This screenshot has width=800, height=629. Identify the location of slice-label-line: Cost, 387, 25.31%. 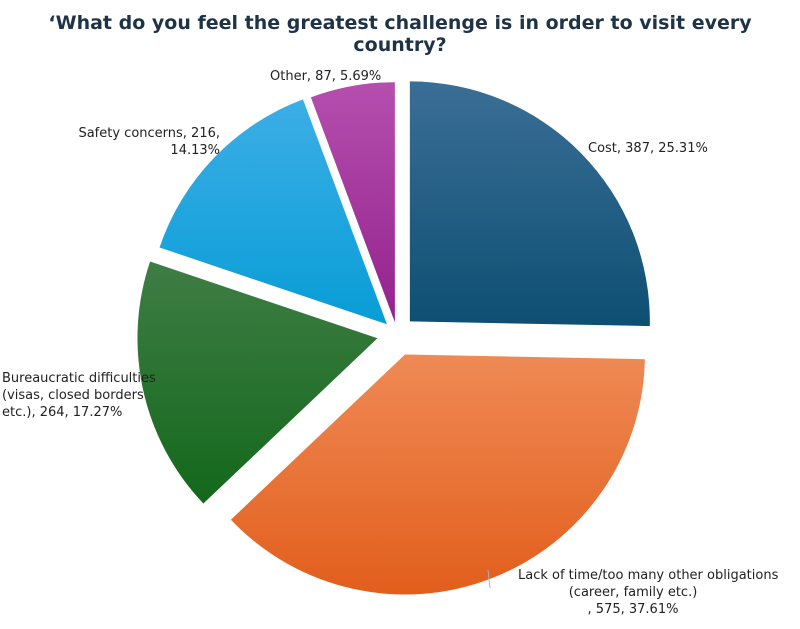
(648, 148).